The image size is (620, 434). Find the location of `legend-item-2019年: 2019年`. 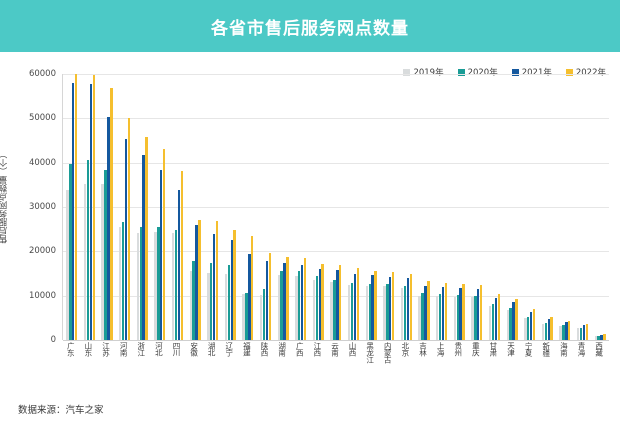

legend-item-2019年: 2019年 is located at coordinates (423, 72).